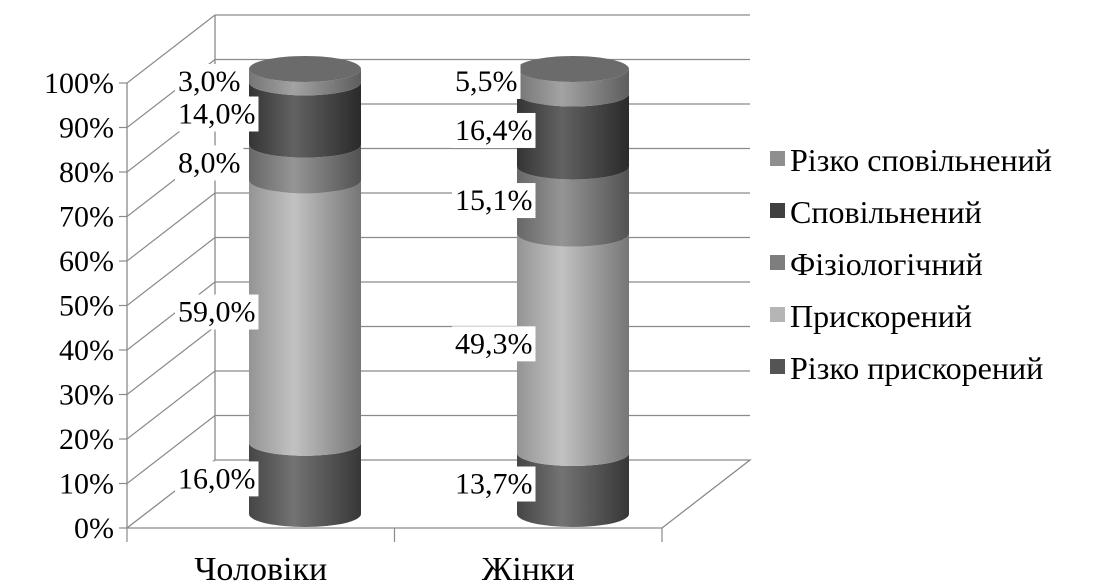  I want to click on data-label: 59,0%, so click(217, 312).